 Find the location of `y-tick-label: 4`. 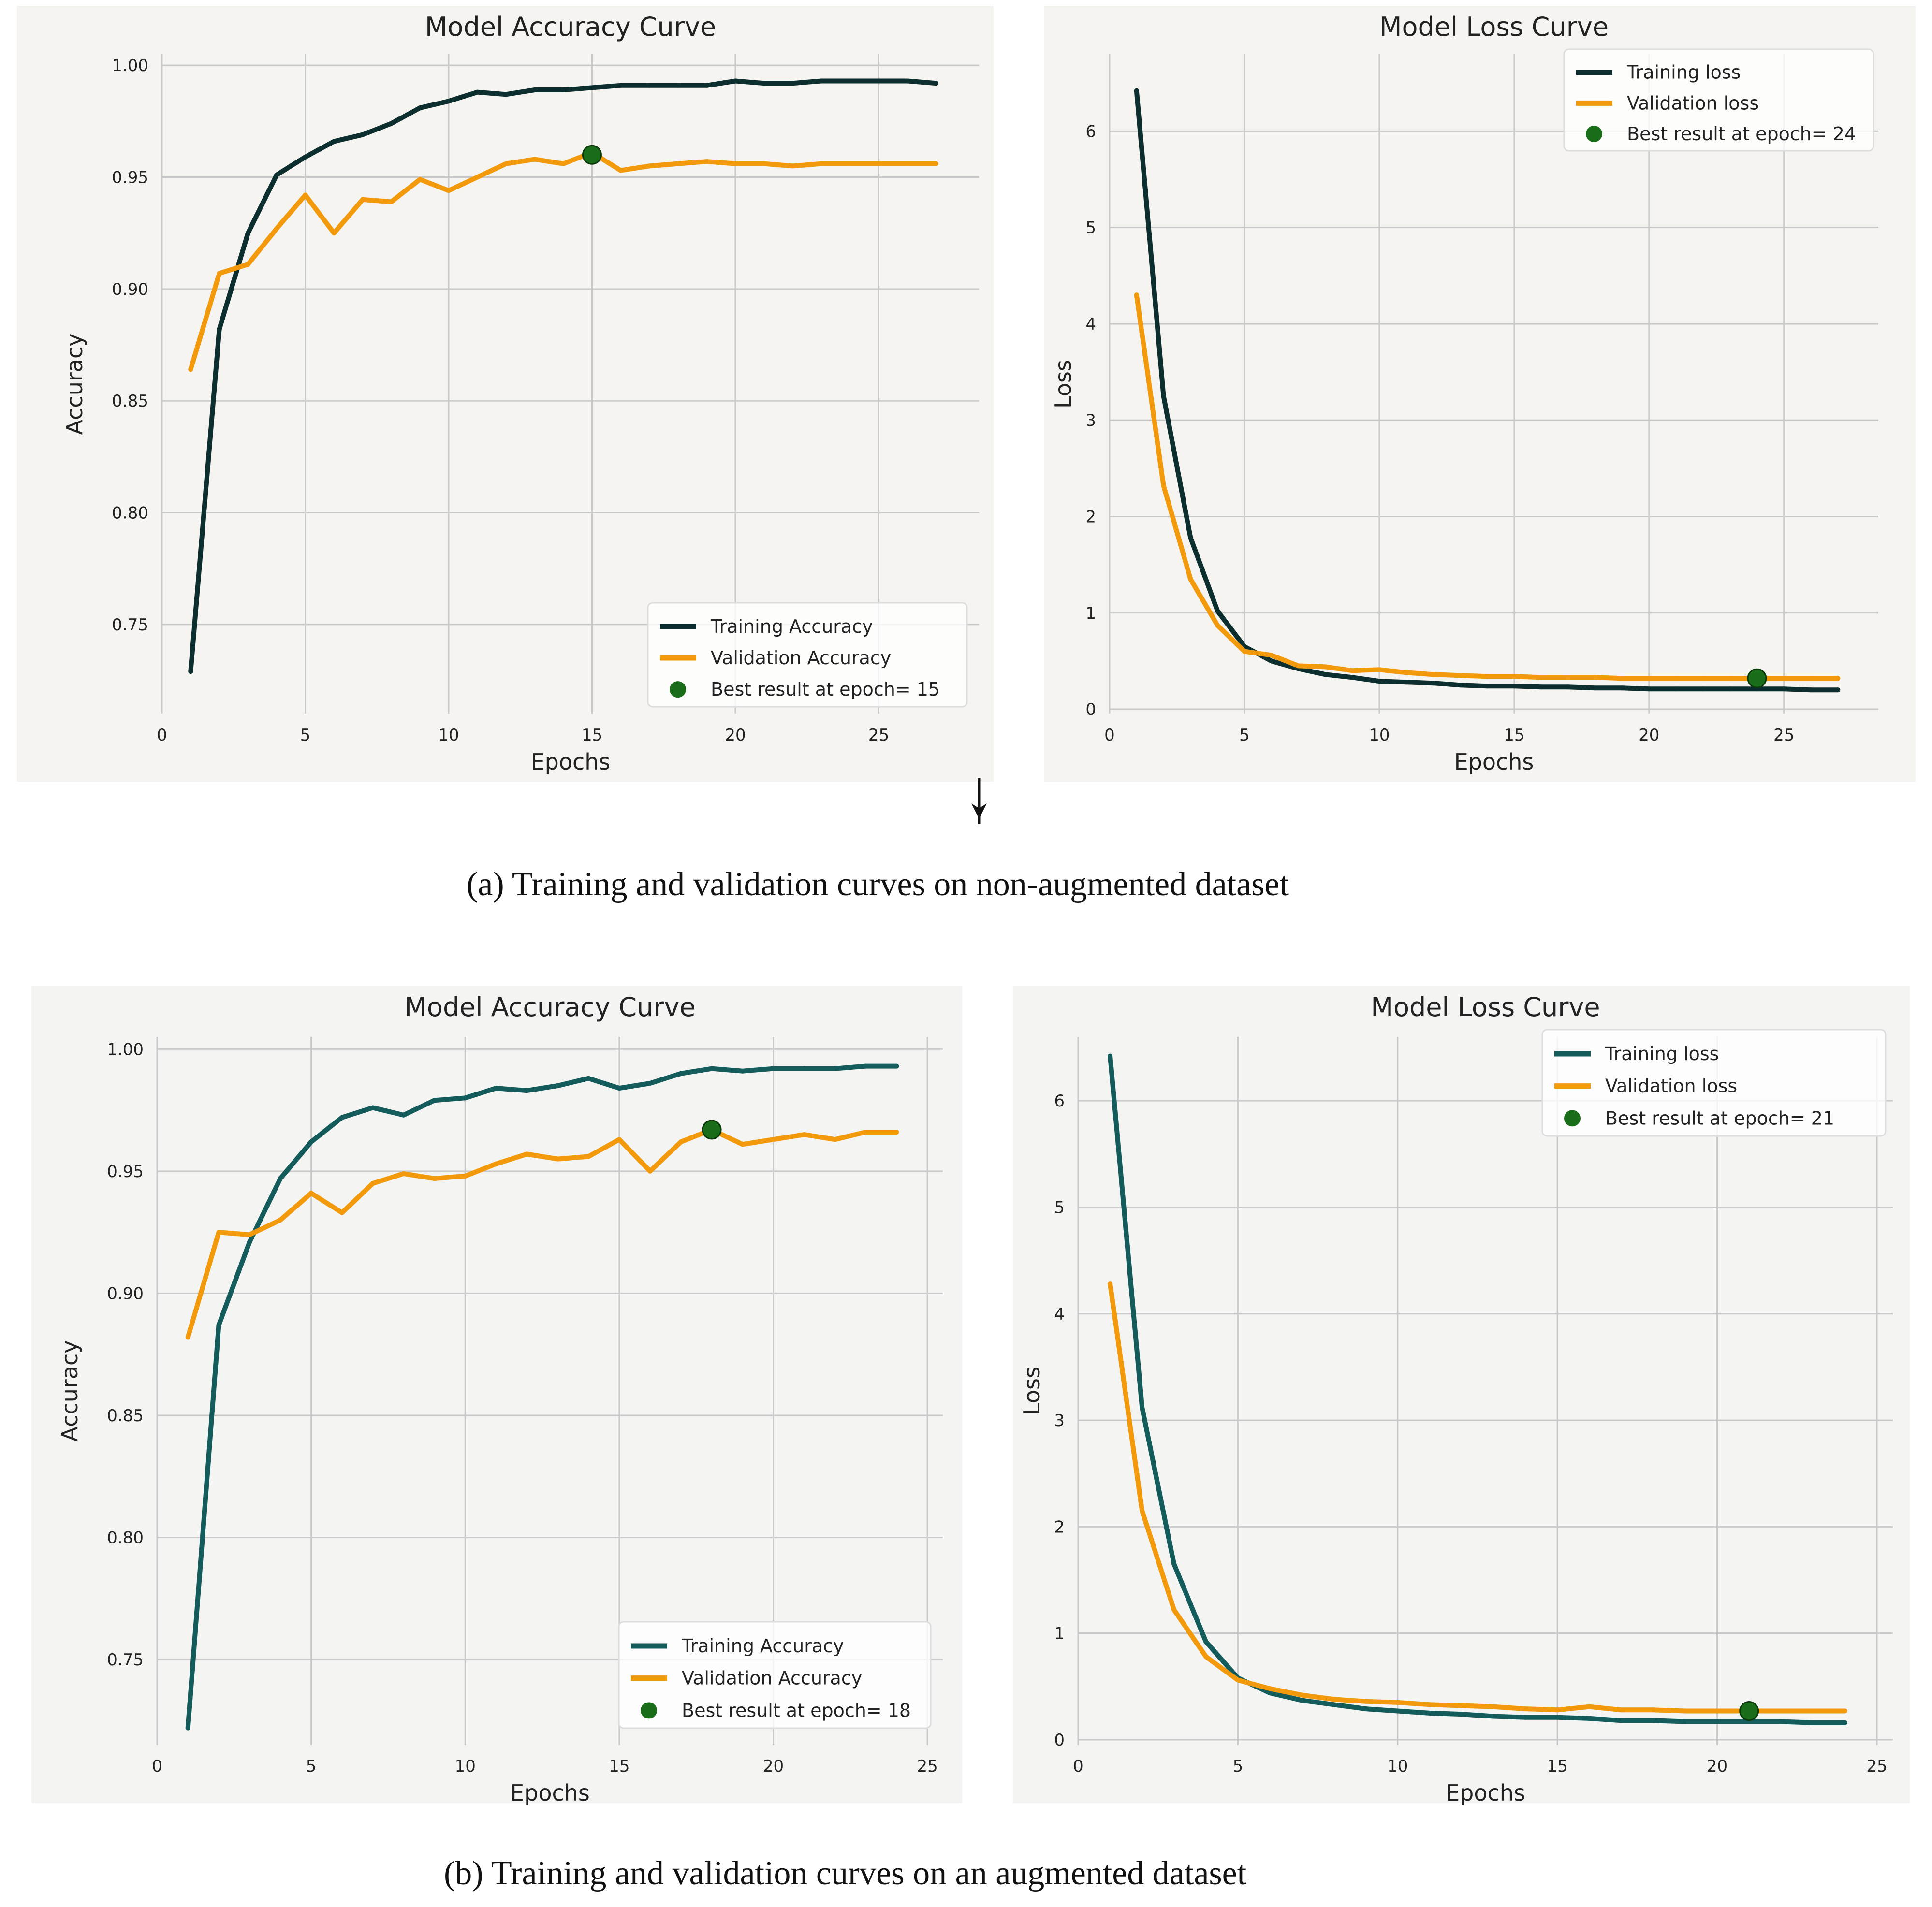

y-tick-label: 4 is located at coordinates (1090, 324).